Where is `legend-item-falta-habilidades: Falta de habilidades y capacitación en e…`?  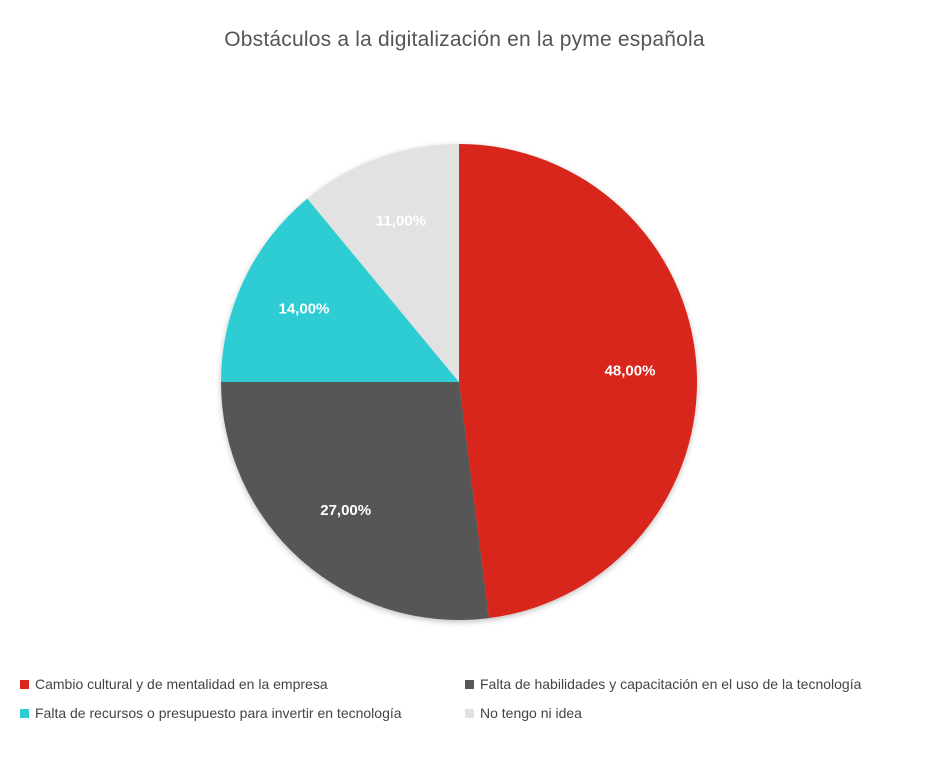 legend-item-falta-habilidades: Falta de habilidades y capacitación en e… is located at coordinates (663, 684).